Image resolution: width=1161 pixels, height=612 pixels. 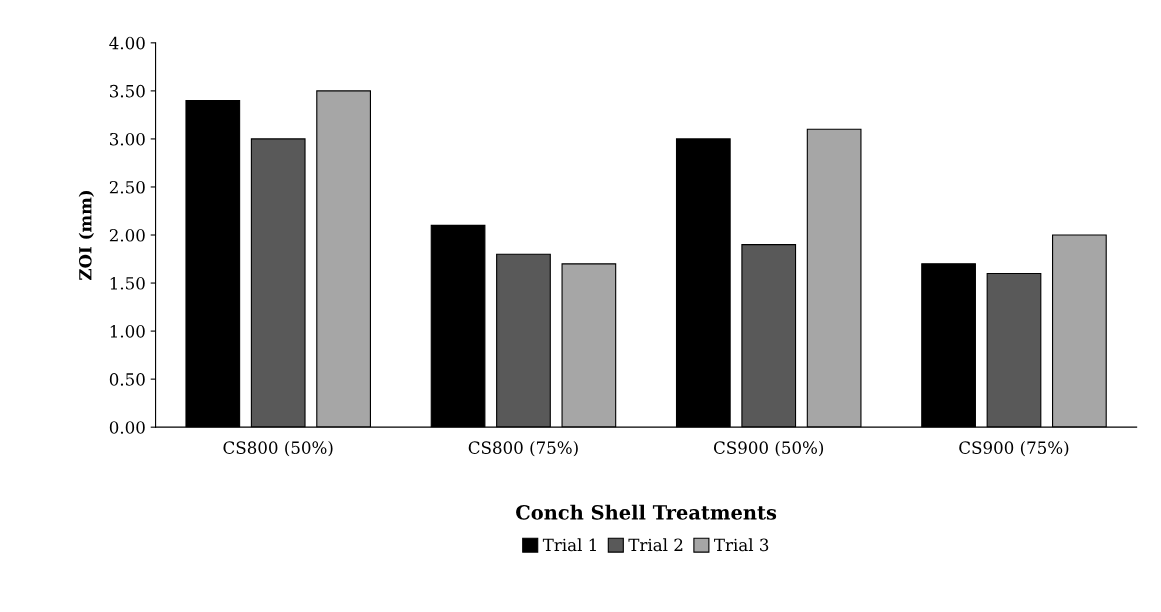 What do you see at coordinates (646, 512) in the screenshot?
I see `x-axis-title: Conch Shell Treatments` at bounding box center [646, 512].